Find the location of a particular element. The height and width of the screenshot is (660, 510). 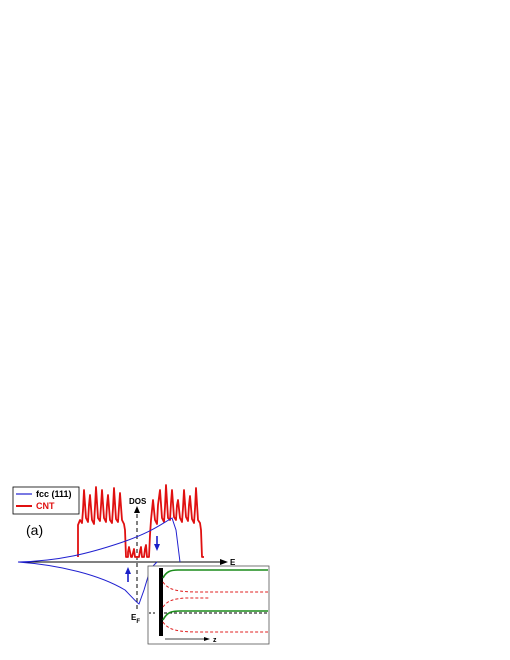

inset-frame is located at coordinates (208, 605).